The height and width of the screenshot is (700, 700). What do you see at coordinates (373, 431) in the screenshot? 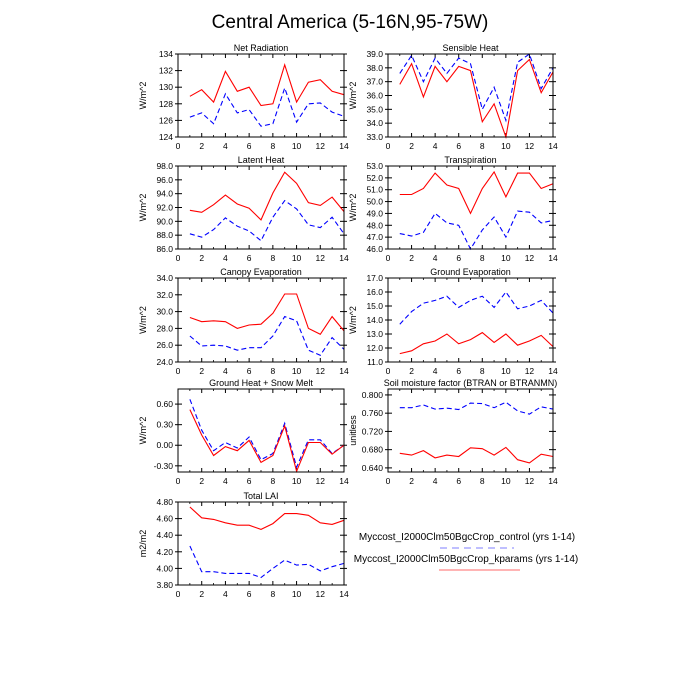
I see `y-tick-label: 0.720` at bounding box center [373, 431].